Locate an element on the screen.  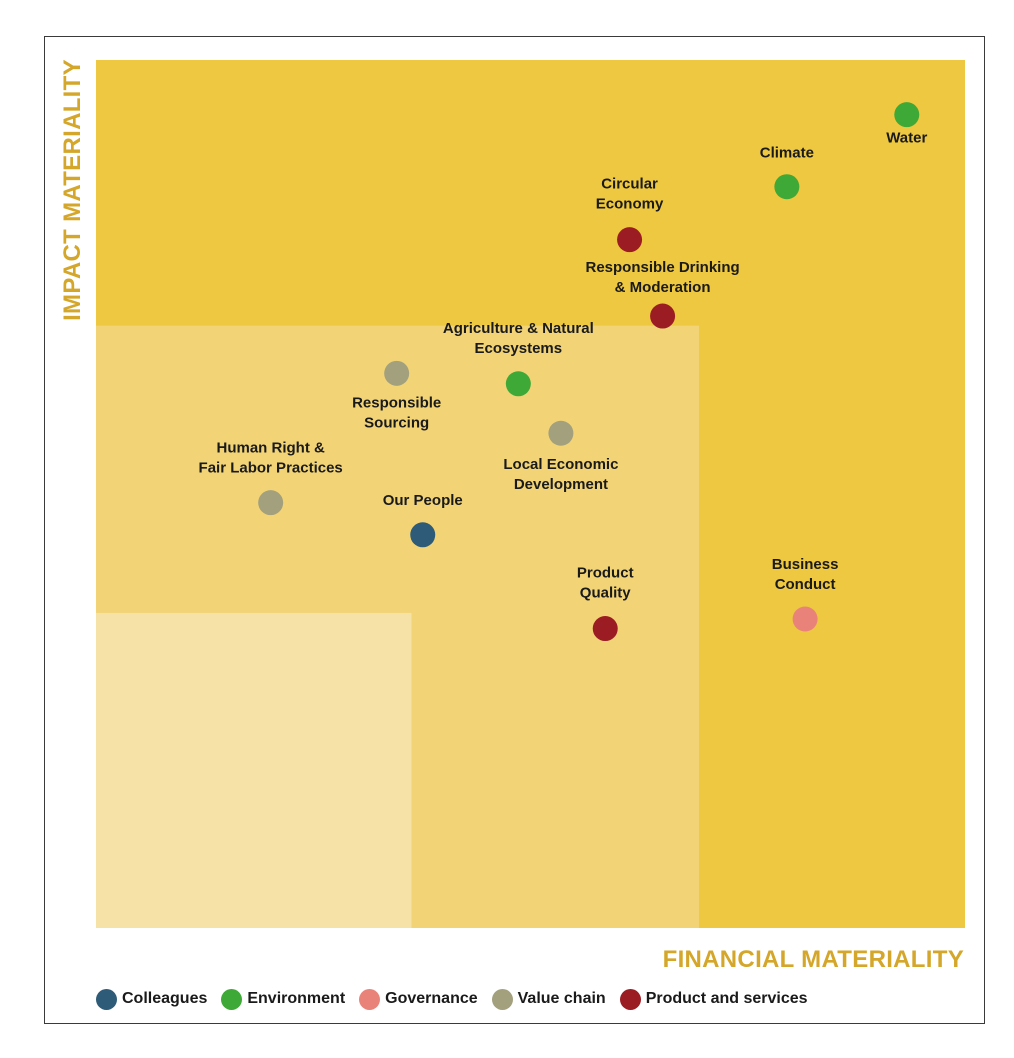
legend-item-value-chain: Value chain is located at coordinates (548, 999).